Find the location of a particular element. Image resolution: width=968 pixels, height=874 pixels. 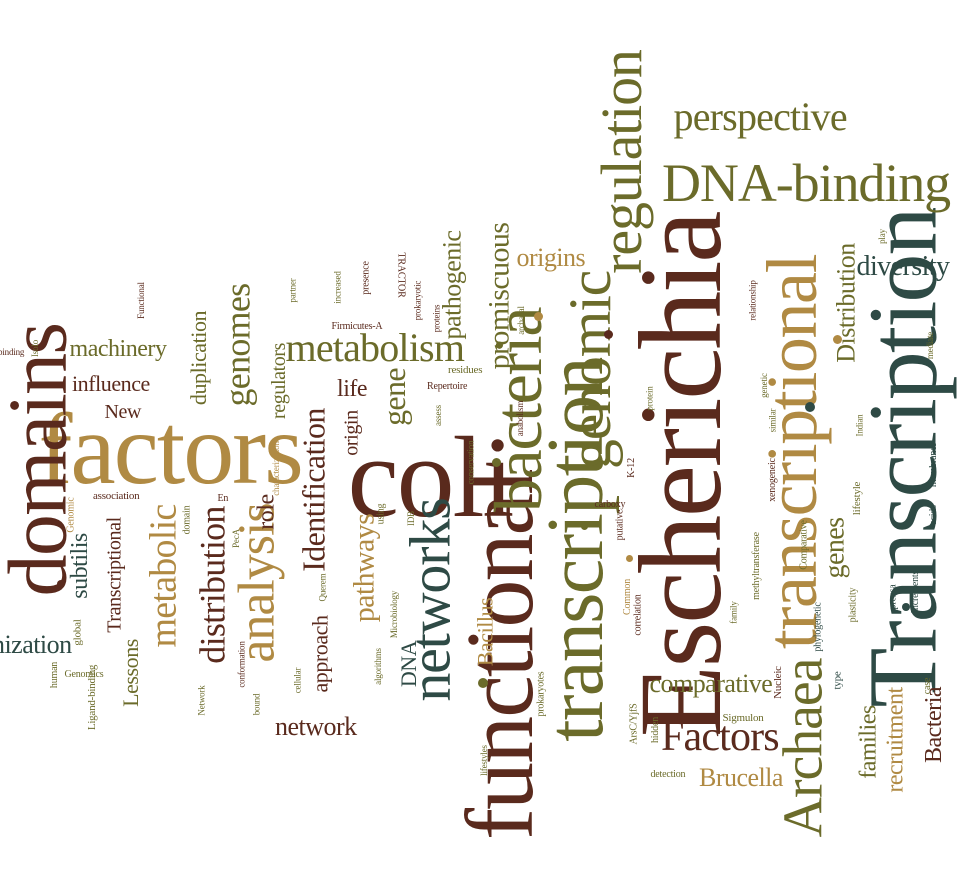

word-perspective: perspective is located at coordinates (760, 116).